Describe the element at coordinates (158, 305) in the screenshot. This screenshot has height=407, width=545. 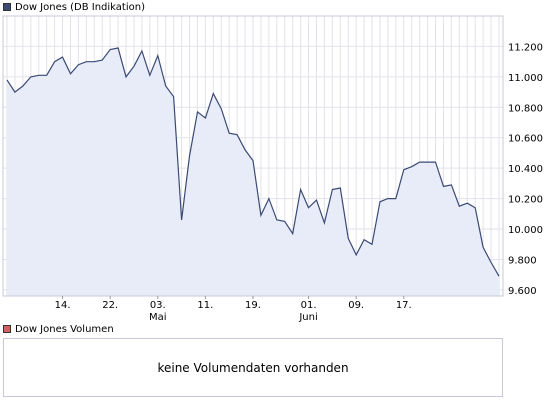
I see `x-tick-label: 03.` at that location.